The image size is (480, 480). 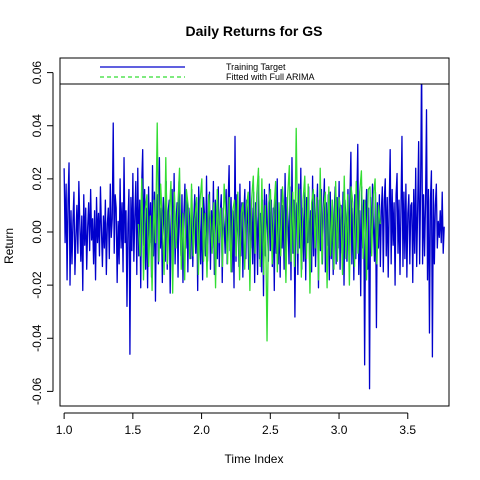 What do you see at coordinates (37, 179) in the screenshot?
I see `y-tick-label: 0.02` at bounding box center [37, 179].